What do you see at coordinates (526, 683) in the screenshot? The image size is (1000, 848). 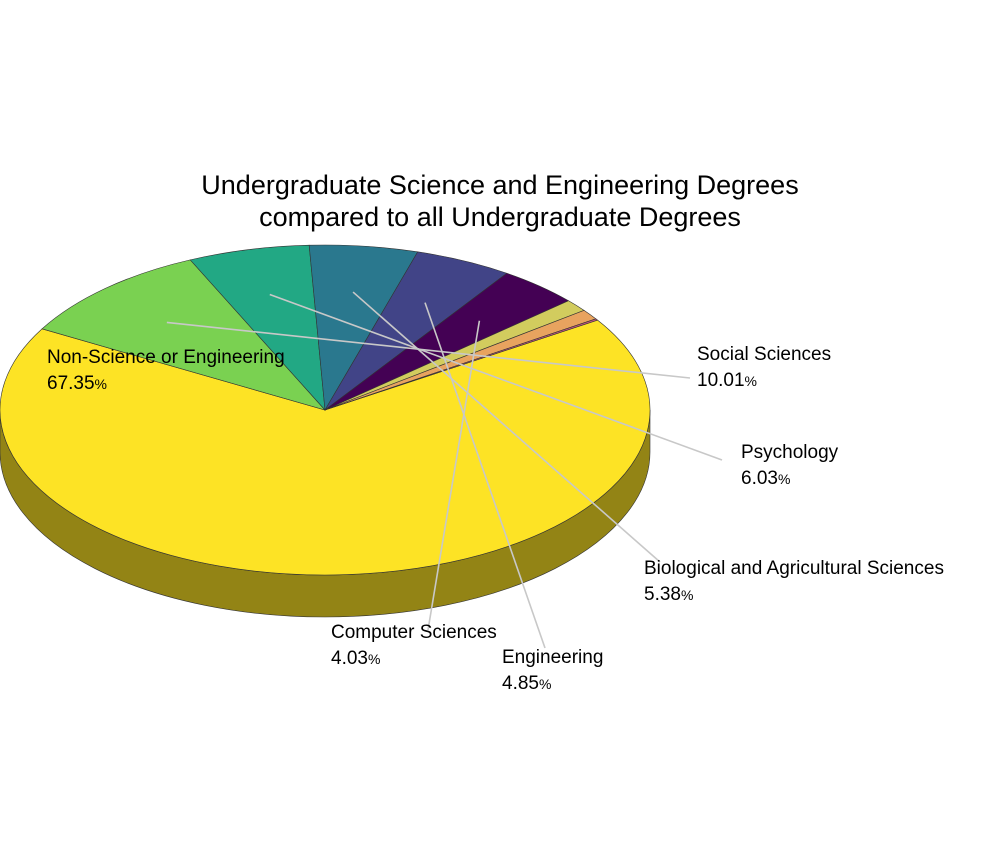 I see `slice-value-engineering: 4.85%` at bounding box center [526, 683].